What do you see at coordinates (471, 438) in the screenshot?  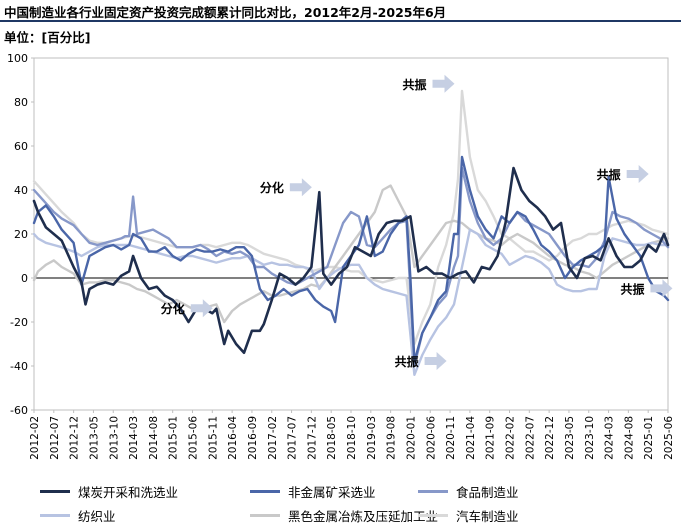 I see `x-tick-label: 2021-04` at bounding box center [471, 438].